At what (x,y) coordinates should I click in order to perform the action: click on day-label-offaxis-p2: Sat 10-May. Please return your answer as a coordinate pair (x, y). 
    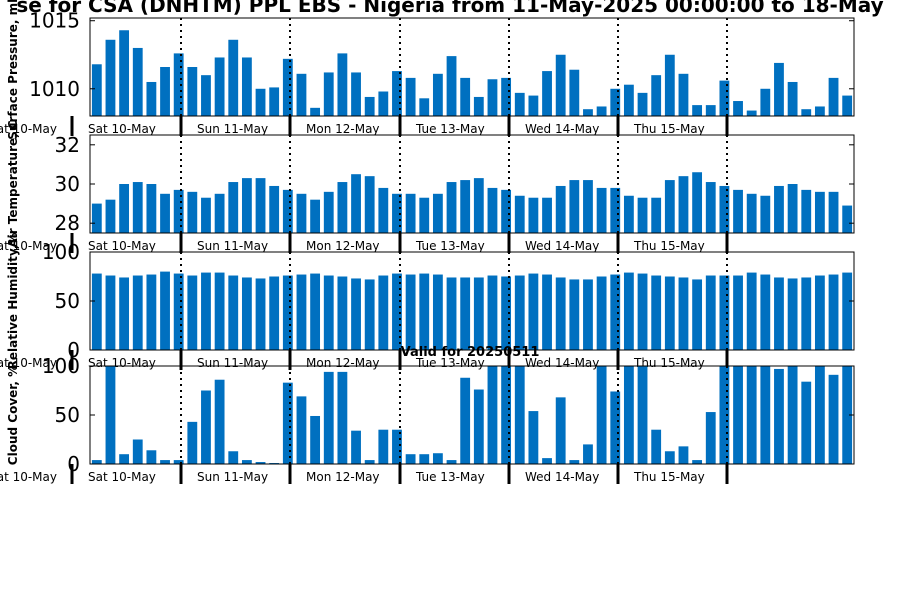
    Looking at the image, I should click on (28, 246).